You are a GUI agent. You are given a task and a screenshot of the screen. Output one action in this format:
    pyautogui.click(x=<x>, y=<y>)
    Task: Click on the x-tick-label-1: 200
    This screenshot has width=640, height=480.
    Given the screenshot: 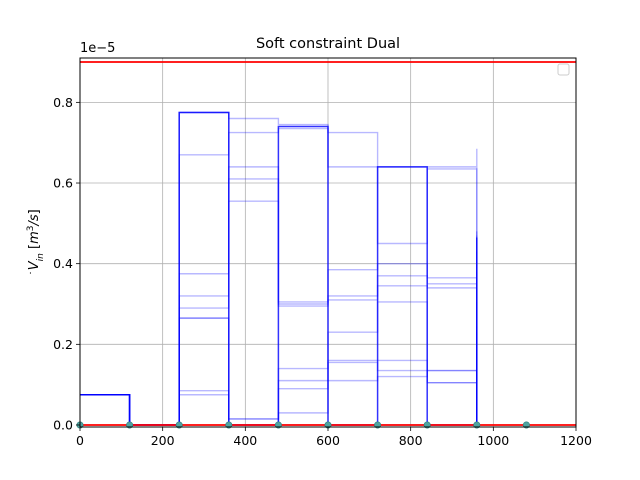 What is the action you would take?
    pyautogui.click(x=163, y=440)
    